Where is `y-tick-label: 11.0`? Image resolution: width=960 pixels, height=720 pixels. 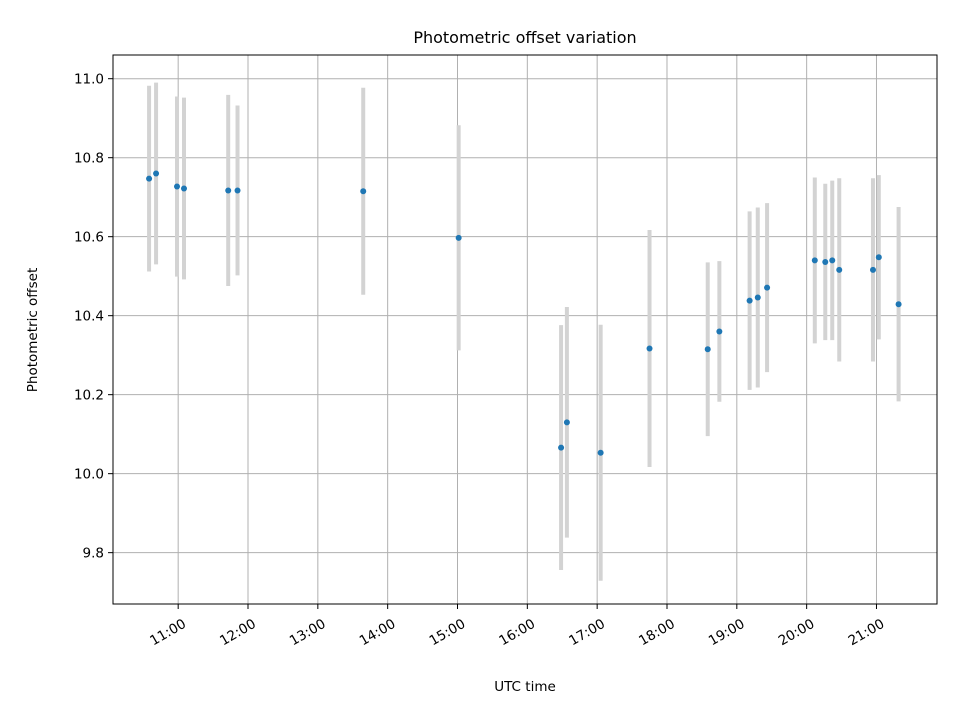 y-tick-label: 11.0 is located at coordinates (89, 80).